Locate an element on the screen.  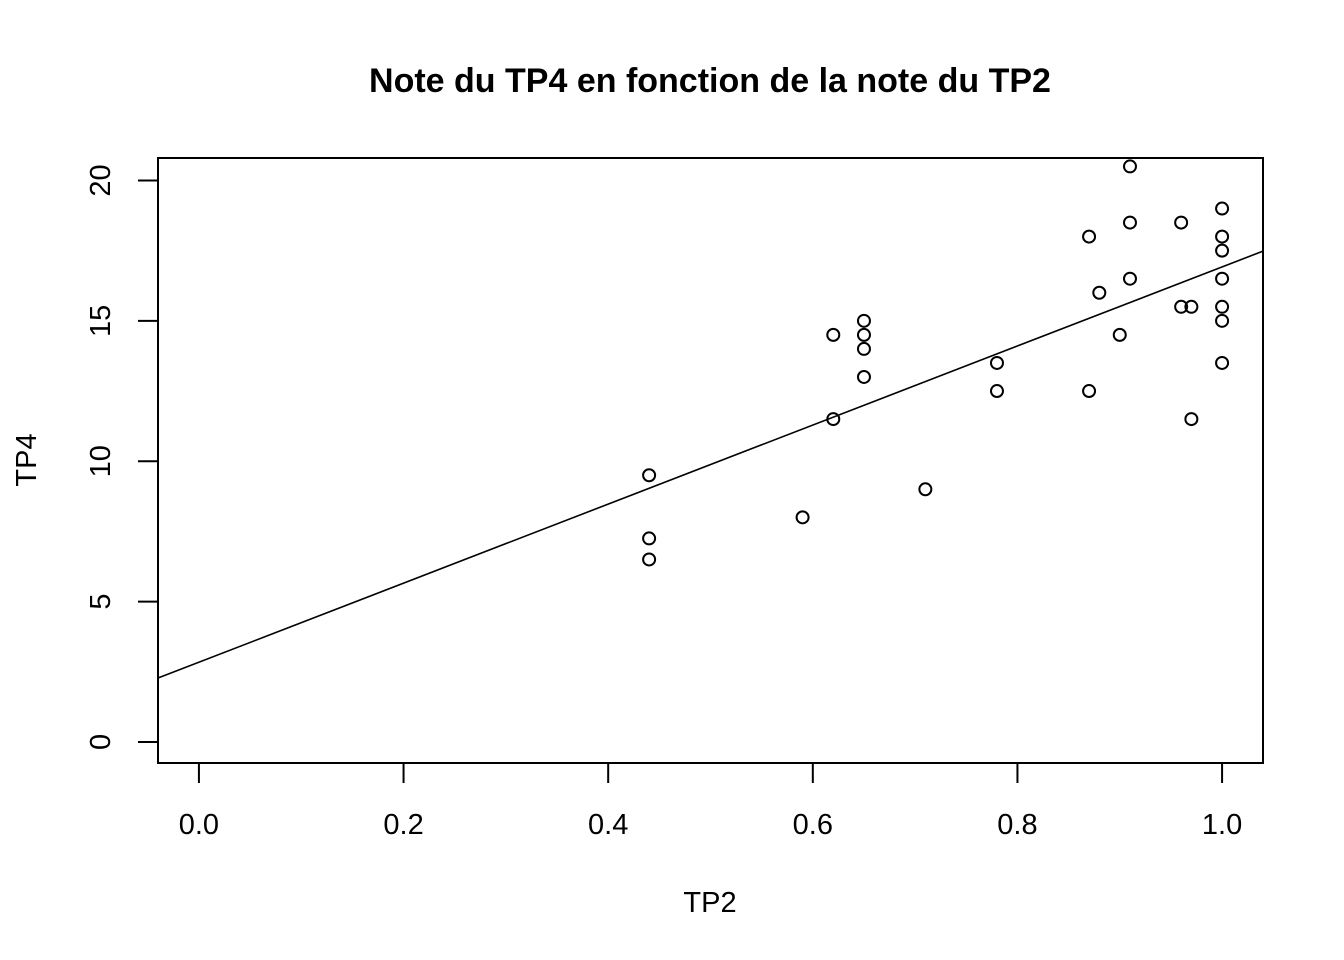
y-axis: 0 5 10 15 20 is located at coordinates (122, 457).